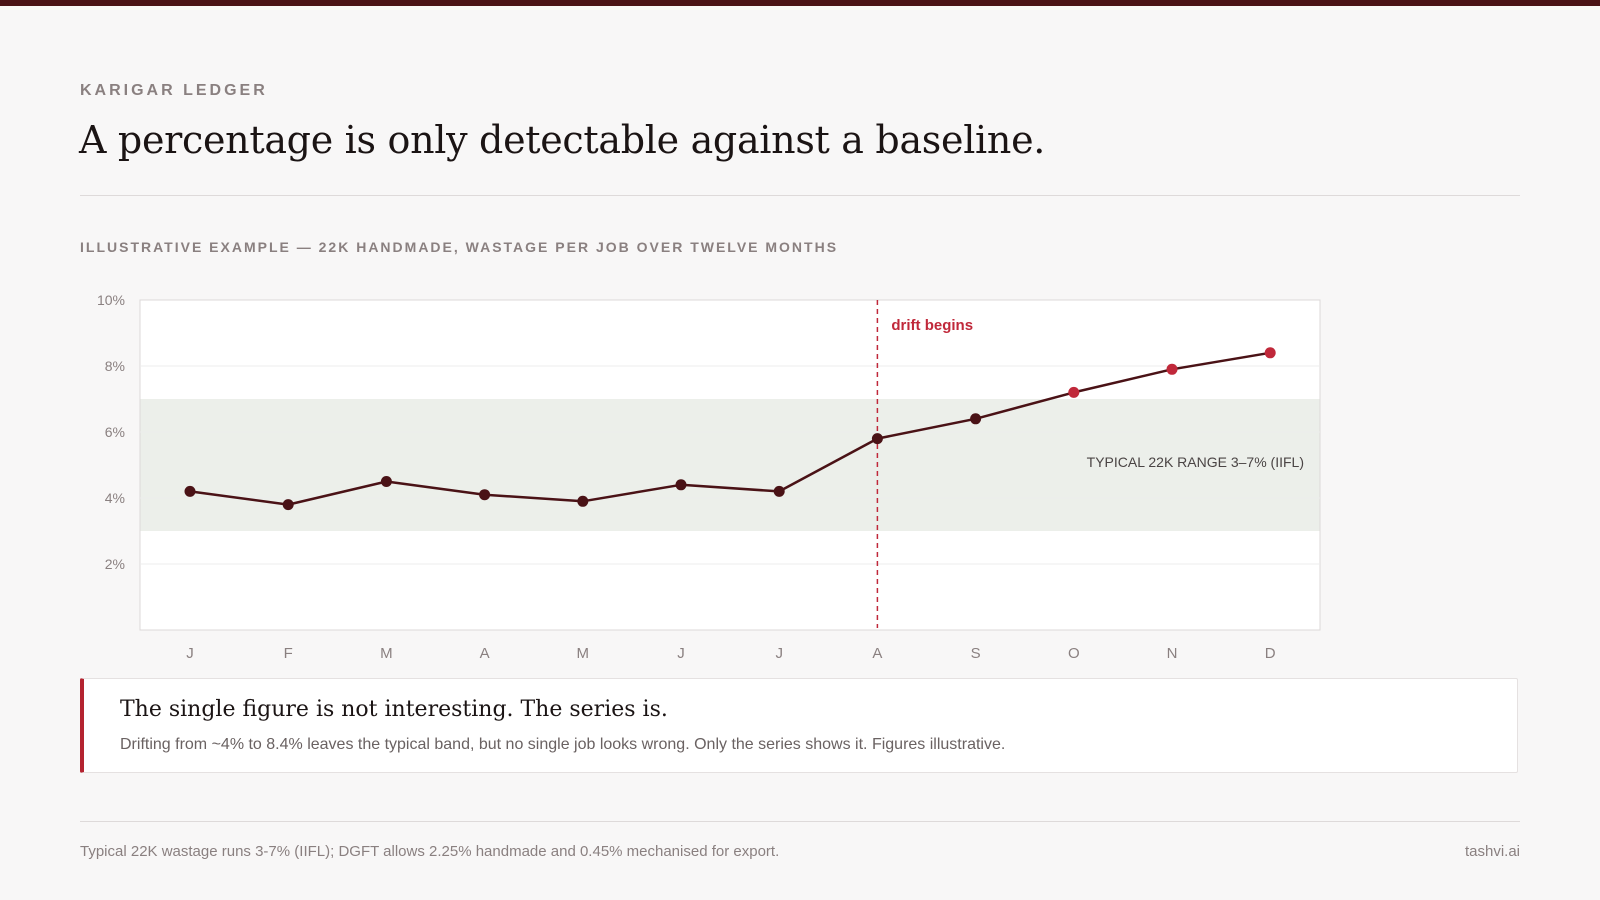 Image resolution: width=1600 pixels, height=900 pixels. What do you see at coordinates (174, 90) in the screenshot?
I see `eyebrow-label: KARIGAR LEDGER` at bounding box center [174, 90].